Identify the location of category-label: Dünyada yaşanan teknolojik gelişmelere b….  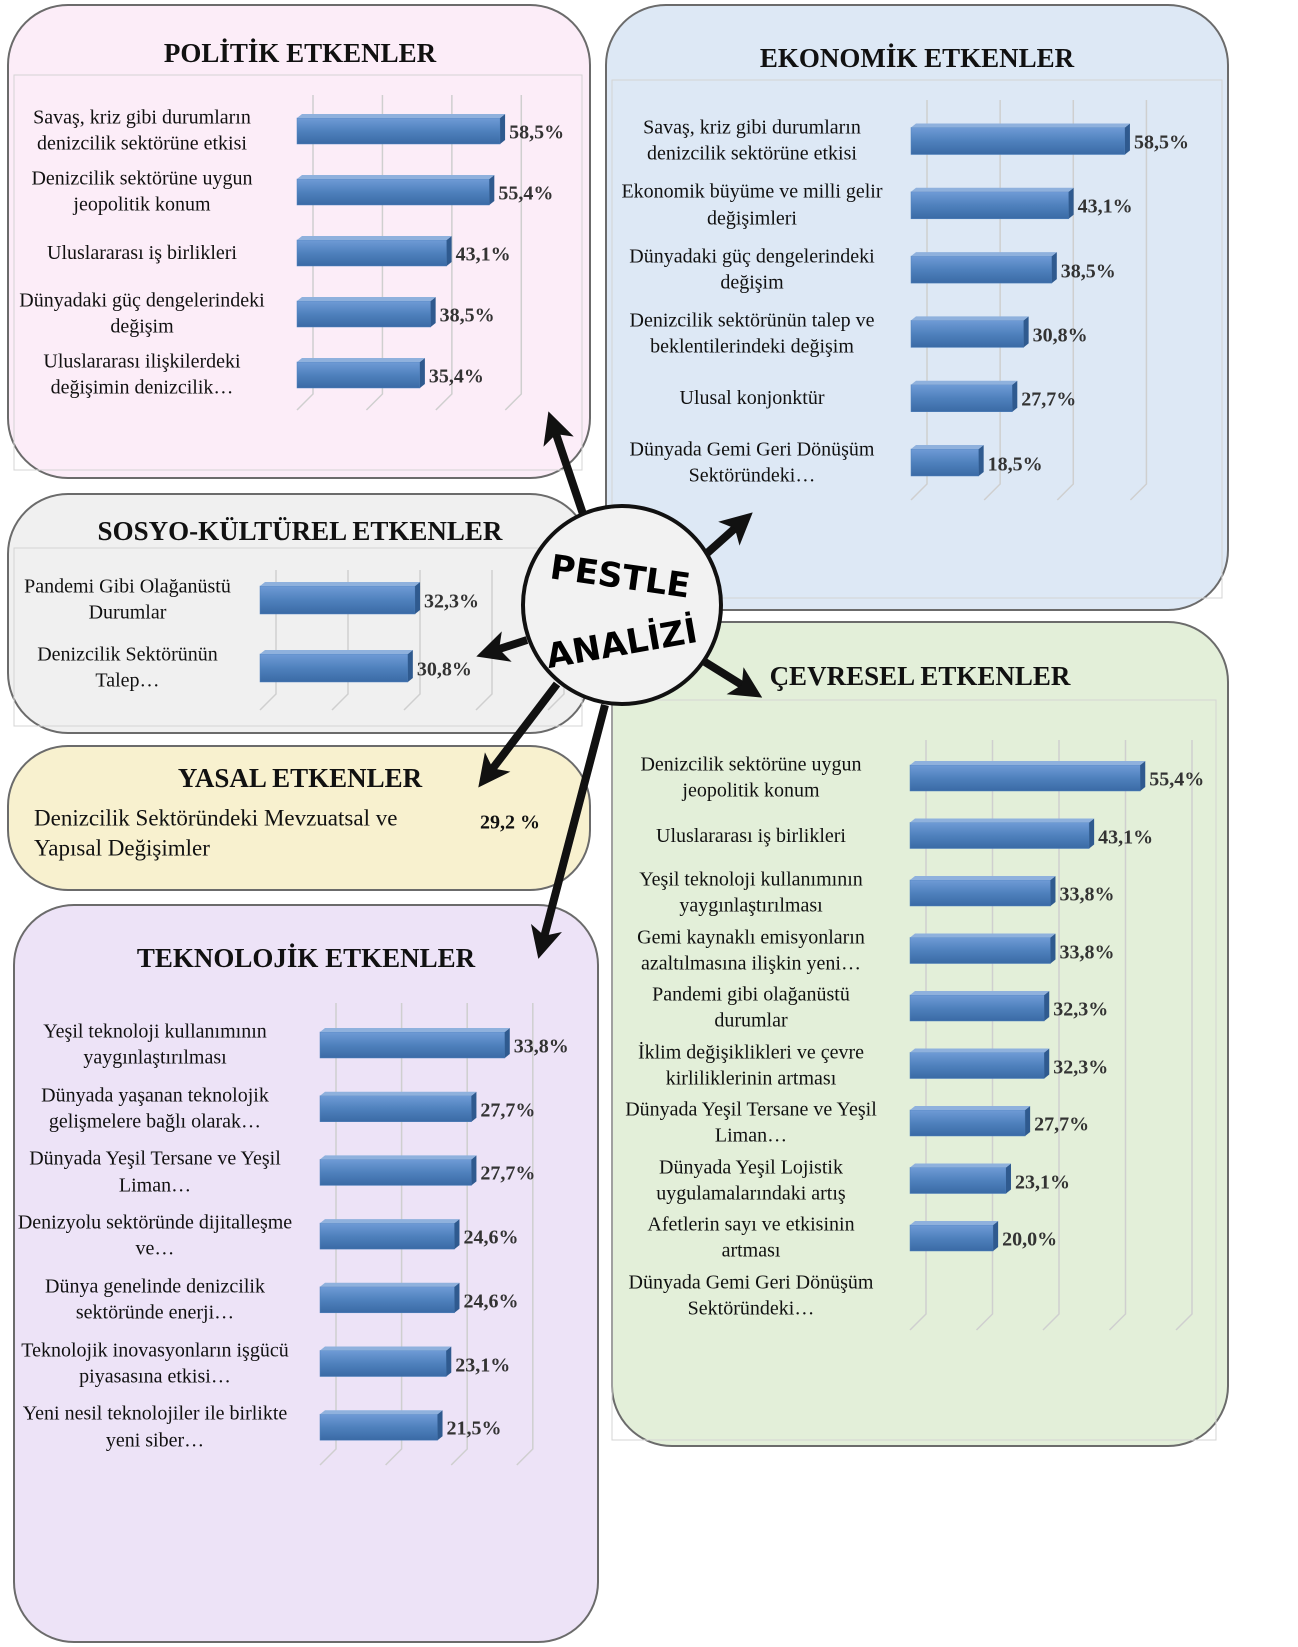
(155, 1108).